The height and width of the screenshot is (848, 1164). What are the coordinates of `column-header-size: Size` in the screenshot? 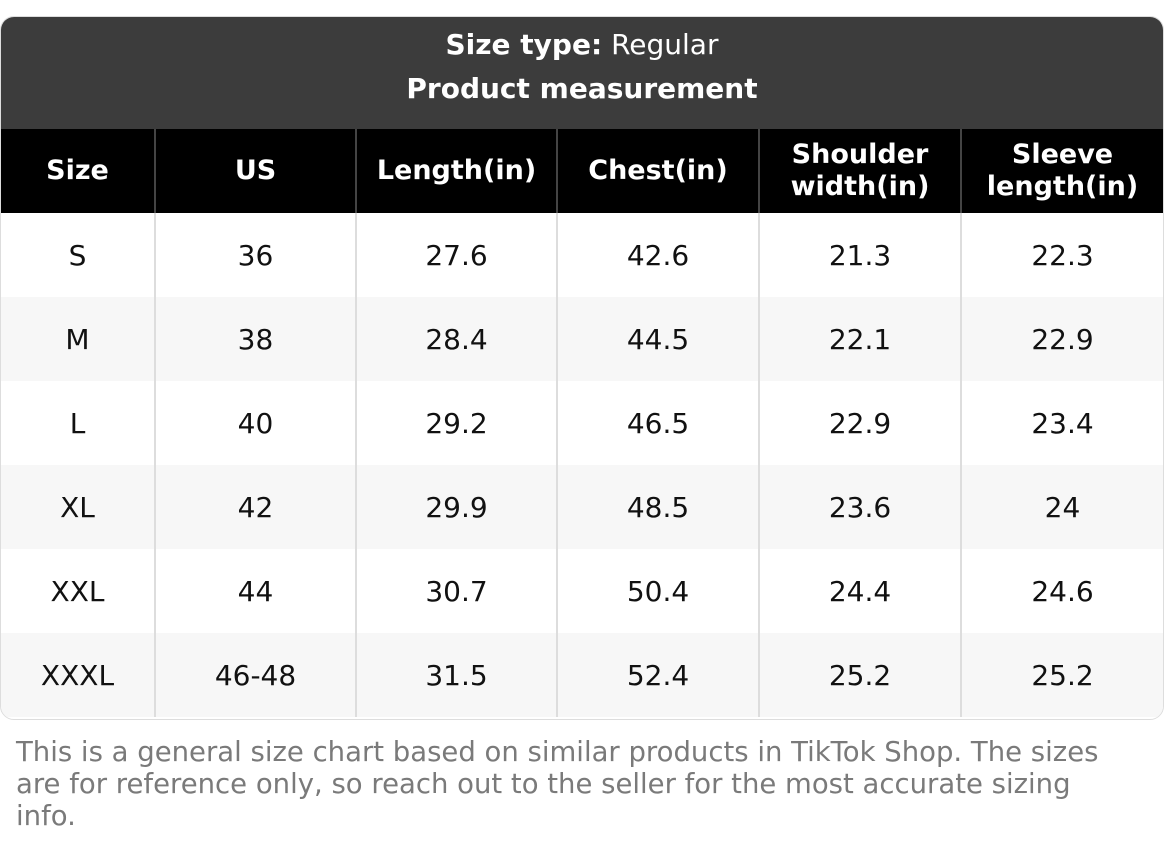 It's located at (78, 171).